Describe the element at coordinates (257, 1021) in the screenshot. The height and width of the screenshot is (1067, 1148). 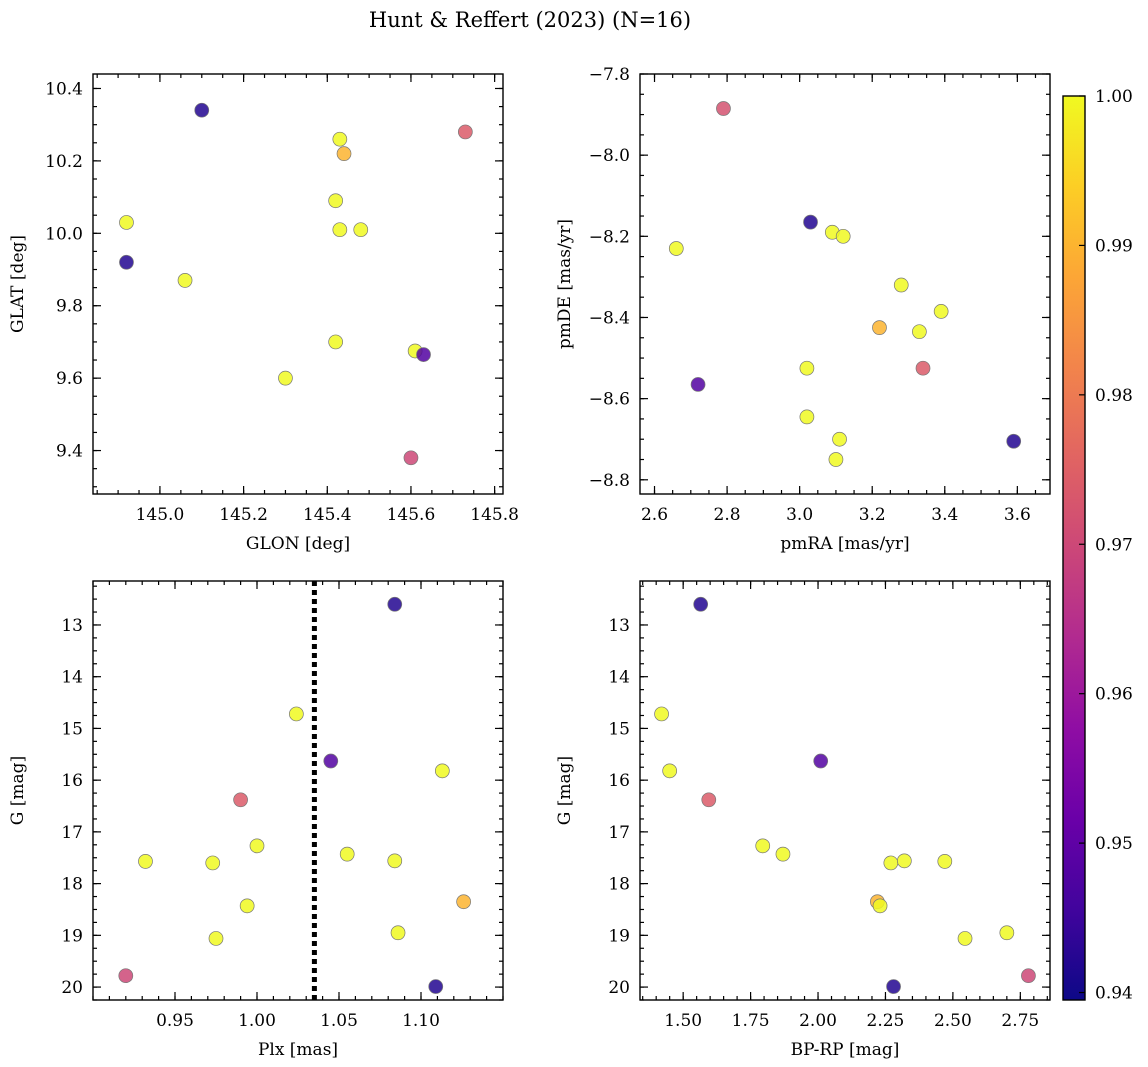
I see `x-tick-label: 1.00` at that location.